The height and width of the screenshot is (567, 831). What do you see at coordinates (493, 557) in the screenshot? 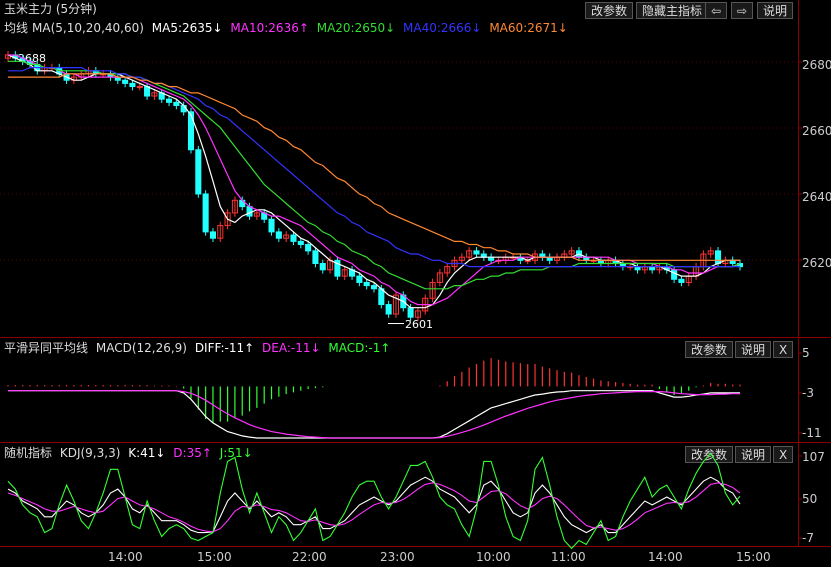
I see `x-tick-1000: 10:00` at bounding box center [493, 557].